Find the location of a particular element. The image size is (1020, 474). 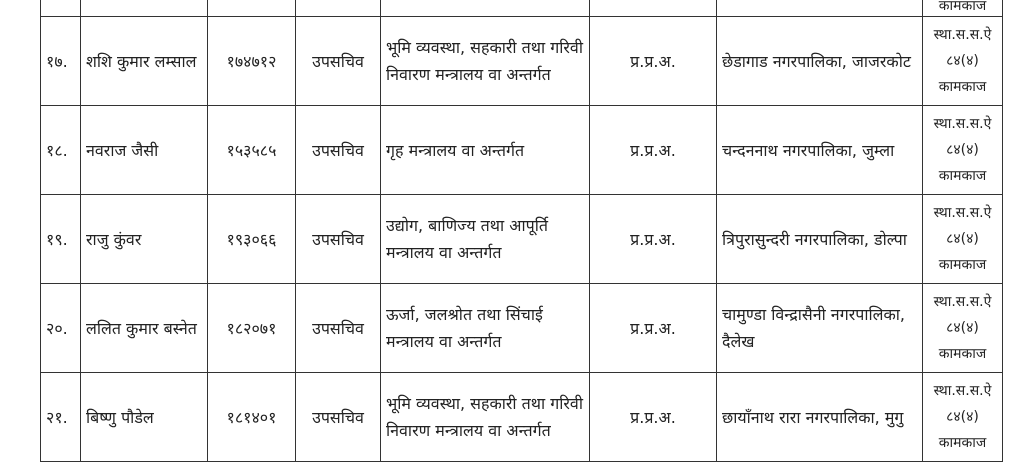

serial-number: १७. is located at coordinates (60, 61).